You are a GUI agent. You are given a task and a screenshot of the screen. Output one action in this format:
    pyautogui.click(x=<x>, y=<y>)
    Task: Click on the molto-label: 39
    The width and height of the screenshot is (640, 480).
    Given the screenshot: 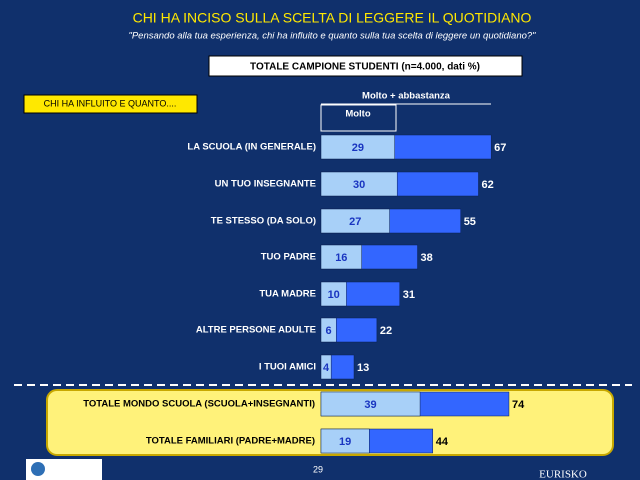 What is the action you would take?
    pyautogui.click(x=370, y=405)
    